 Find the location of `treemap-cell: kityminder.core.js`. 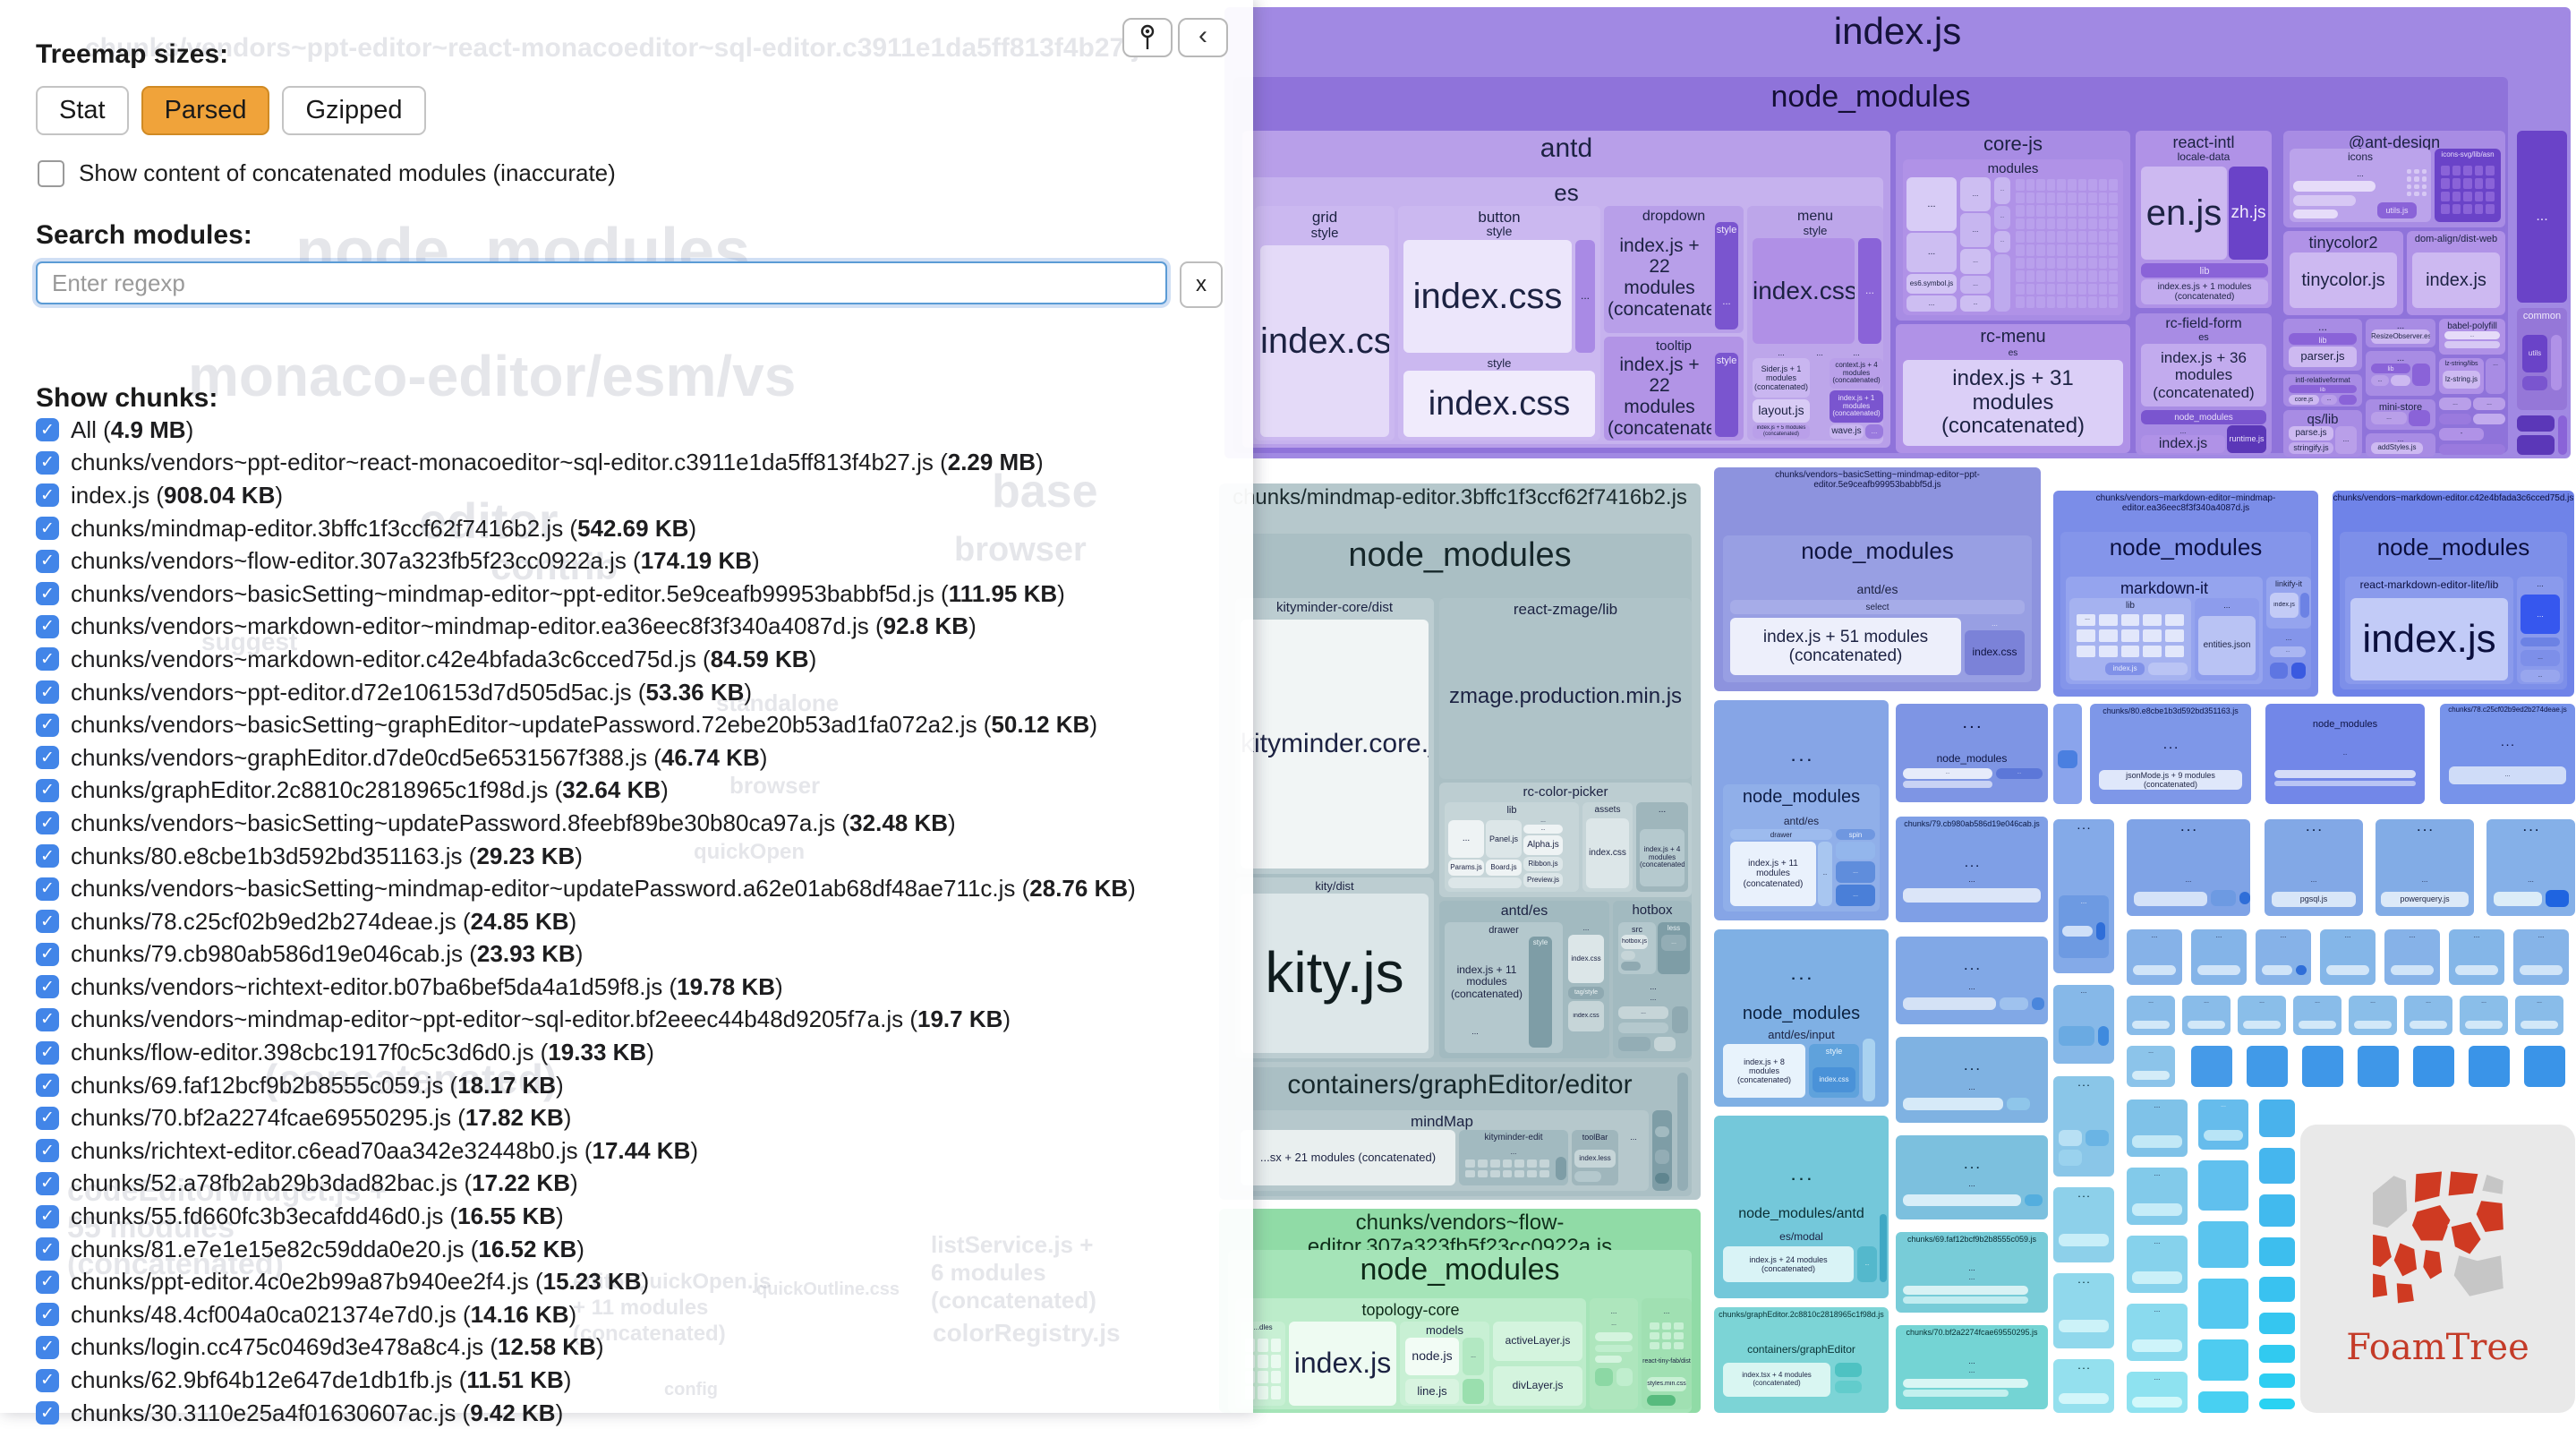

treemap-cell: kityminder.core.js is located at coordinates (1335, 744).